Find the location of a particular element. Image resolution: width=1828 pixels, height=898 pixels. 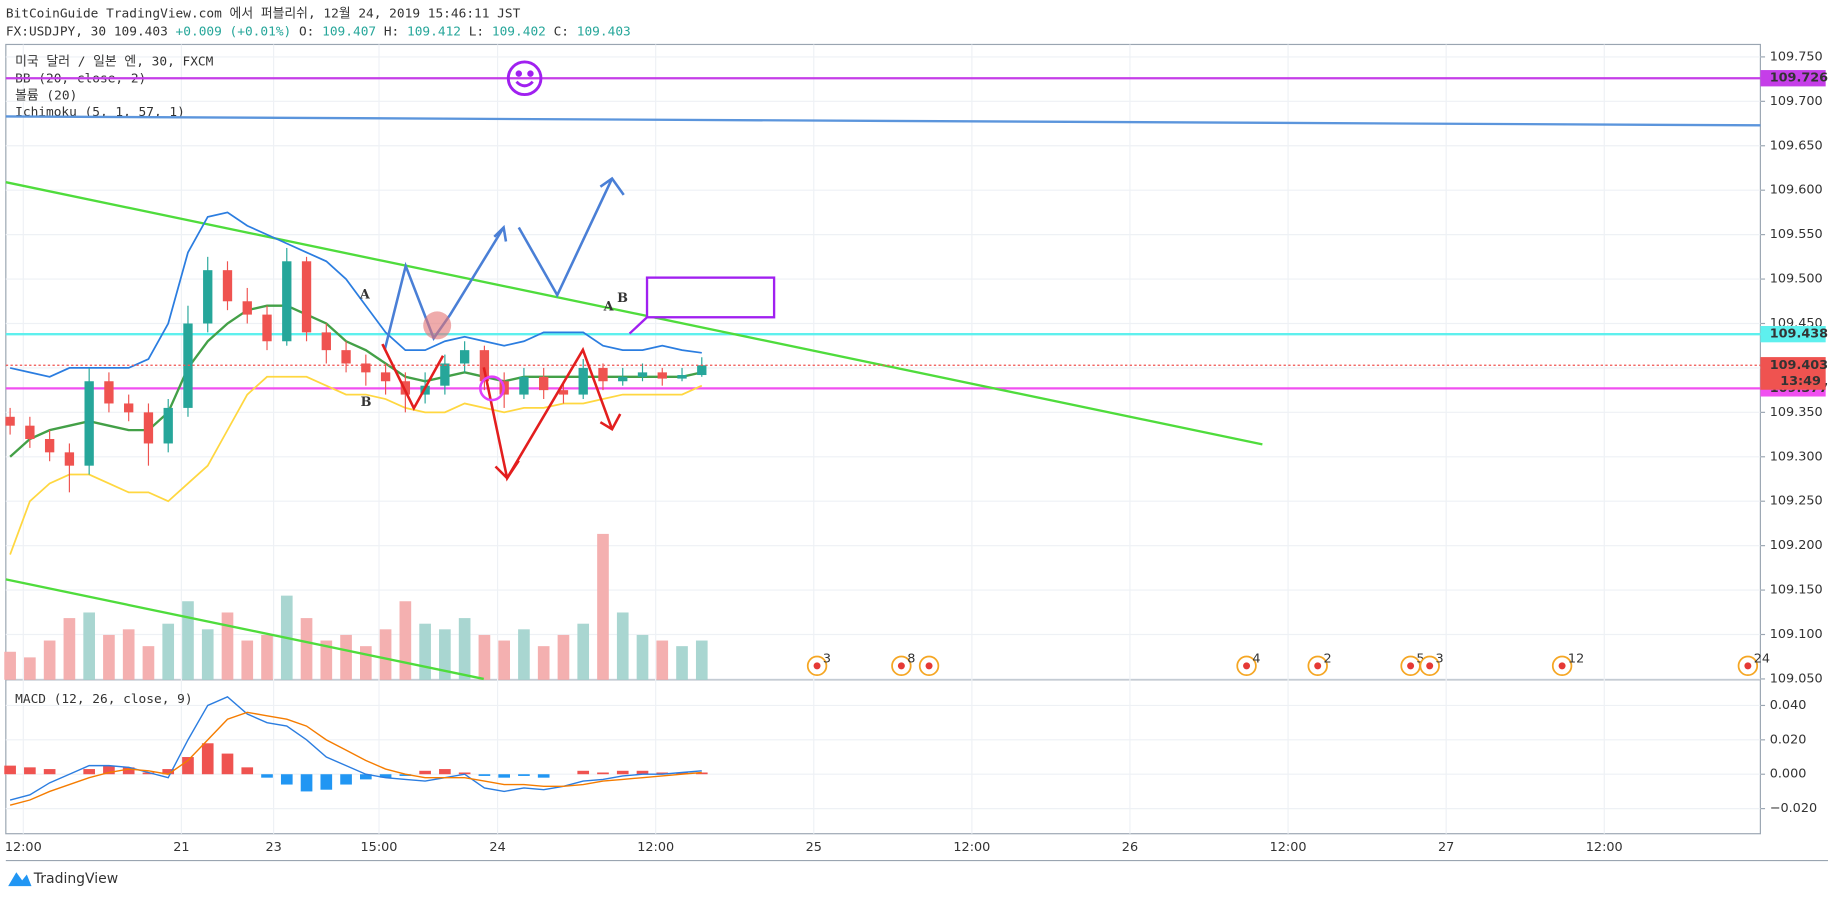

countdown: 13:49 is located at coordinates (1800, 381).